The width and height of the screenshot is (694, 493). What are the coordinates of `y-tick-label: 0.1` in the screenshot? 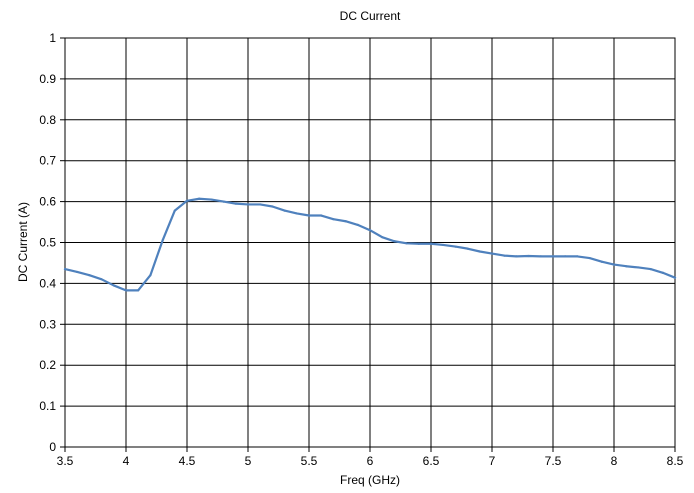 It's located at (47, 406).